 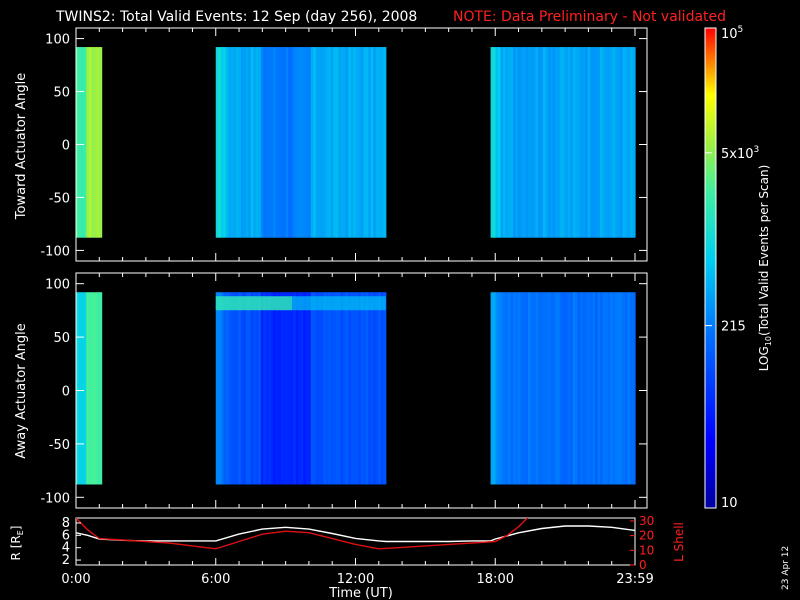 I want to click on toward-ytick-label: 0, so click(x=66, y=146).